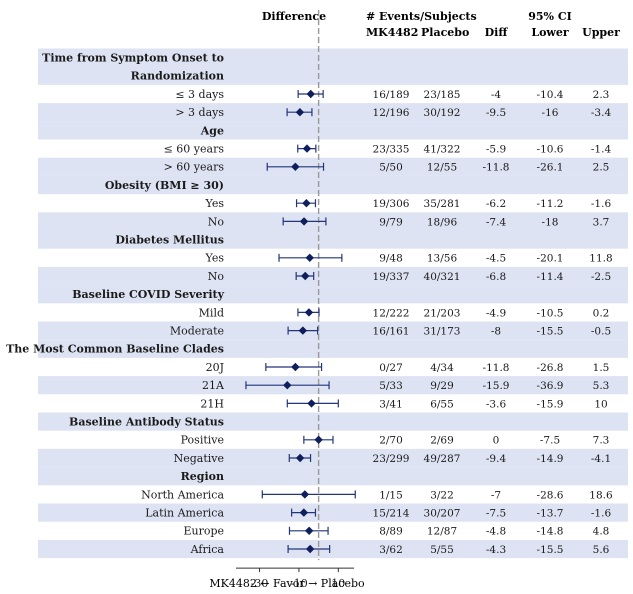 This screenshot has height=594, width=633. What do you see at coordinates (391, 532) in the screenshot?
I see `mk-events: 8/89` at bounding box center [391, 532].